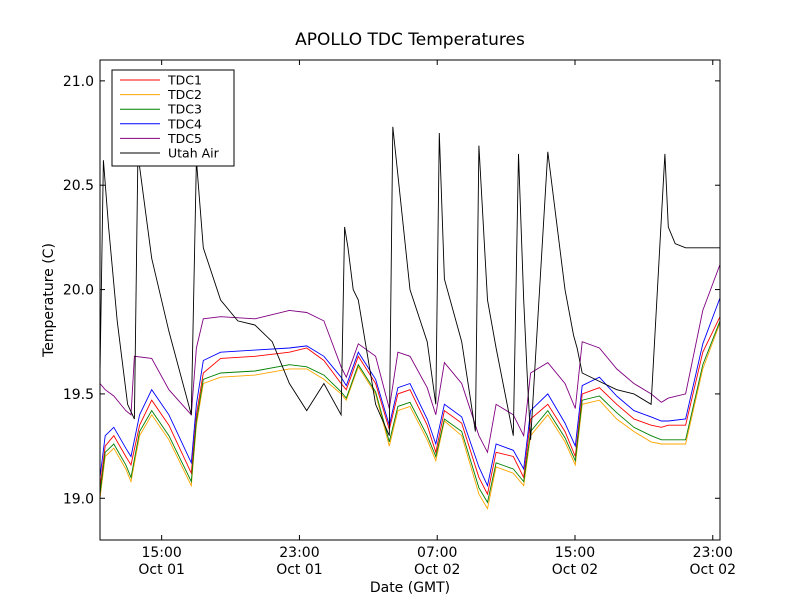 This screenshot has width=800, height=600. I want to click on legend-label-tdc5: TDC5, so click(184, 138).